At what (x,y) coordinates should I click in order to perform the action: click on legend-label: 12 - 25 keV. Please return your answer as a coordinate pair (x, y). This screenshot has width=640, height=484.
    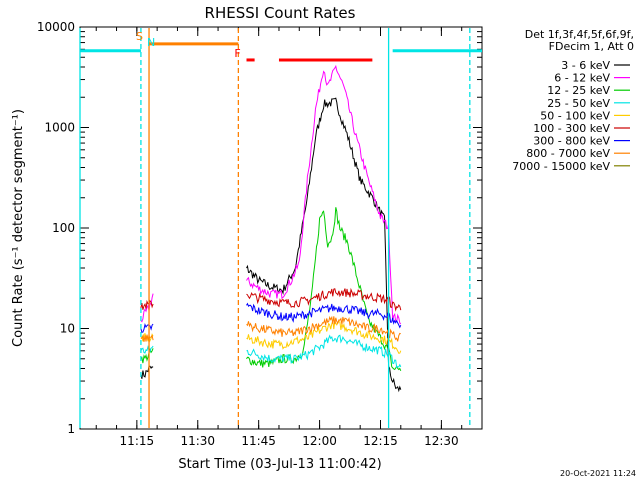
    Looking at the image, I should click on (578, 90).